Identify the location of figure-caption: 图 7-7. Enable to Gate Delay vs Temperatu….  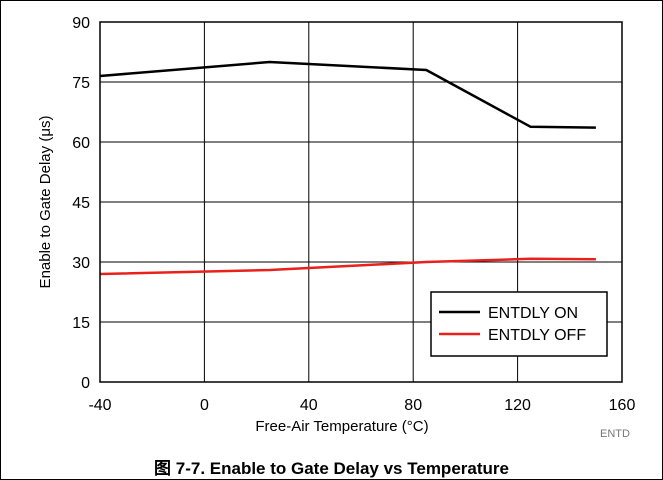
(331, 466).